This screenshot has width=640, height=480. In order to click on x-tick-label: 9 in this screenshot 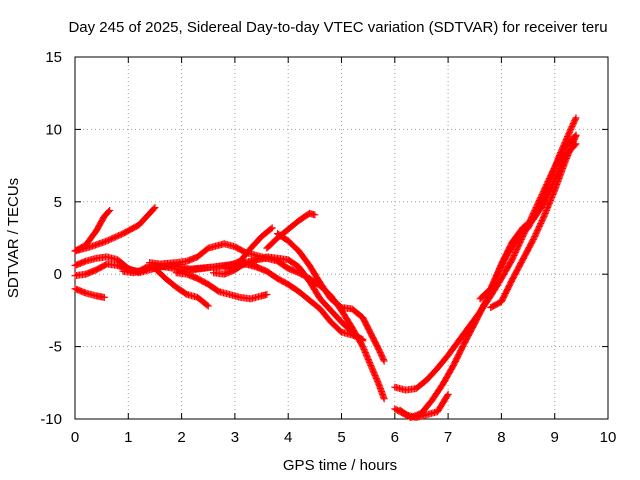, I will do `click(555, 437)`.